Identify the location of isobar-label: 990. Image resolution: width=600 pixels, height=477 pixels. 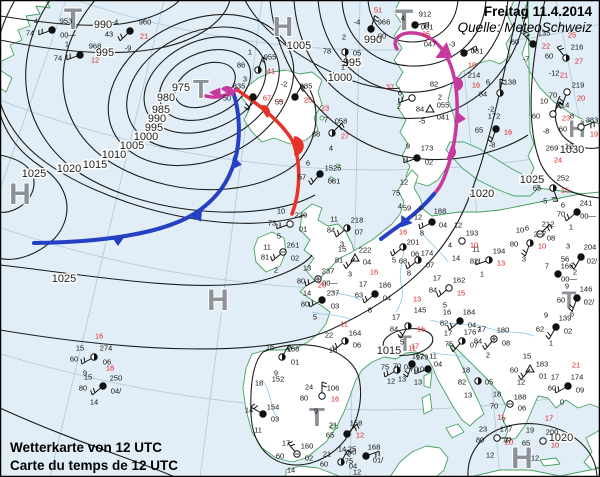
(157, 119).